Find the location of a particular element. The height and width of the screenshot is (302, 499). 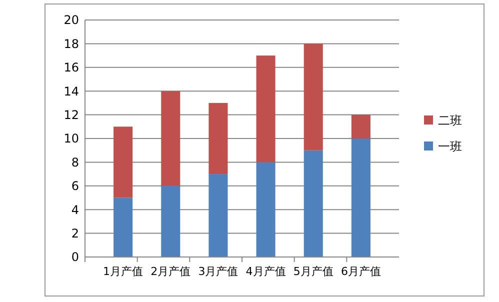

legend-label: 一班 is located at coordinates (450, 147).